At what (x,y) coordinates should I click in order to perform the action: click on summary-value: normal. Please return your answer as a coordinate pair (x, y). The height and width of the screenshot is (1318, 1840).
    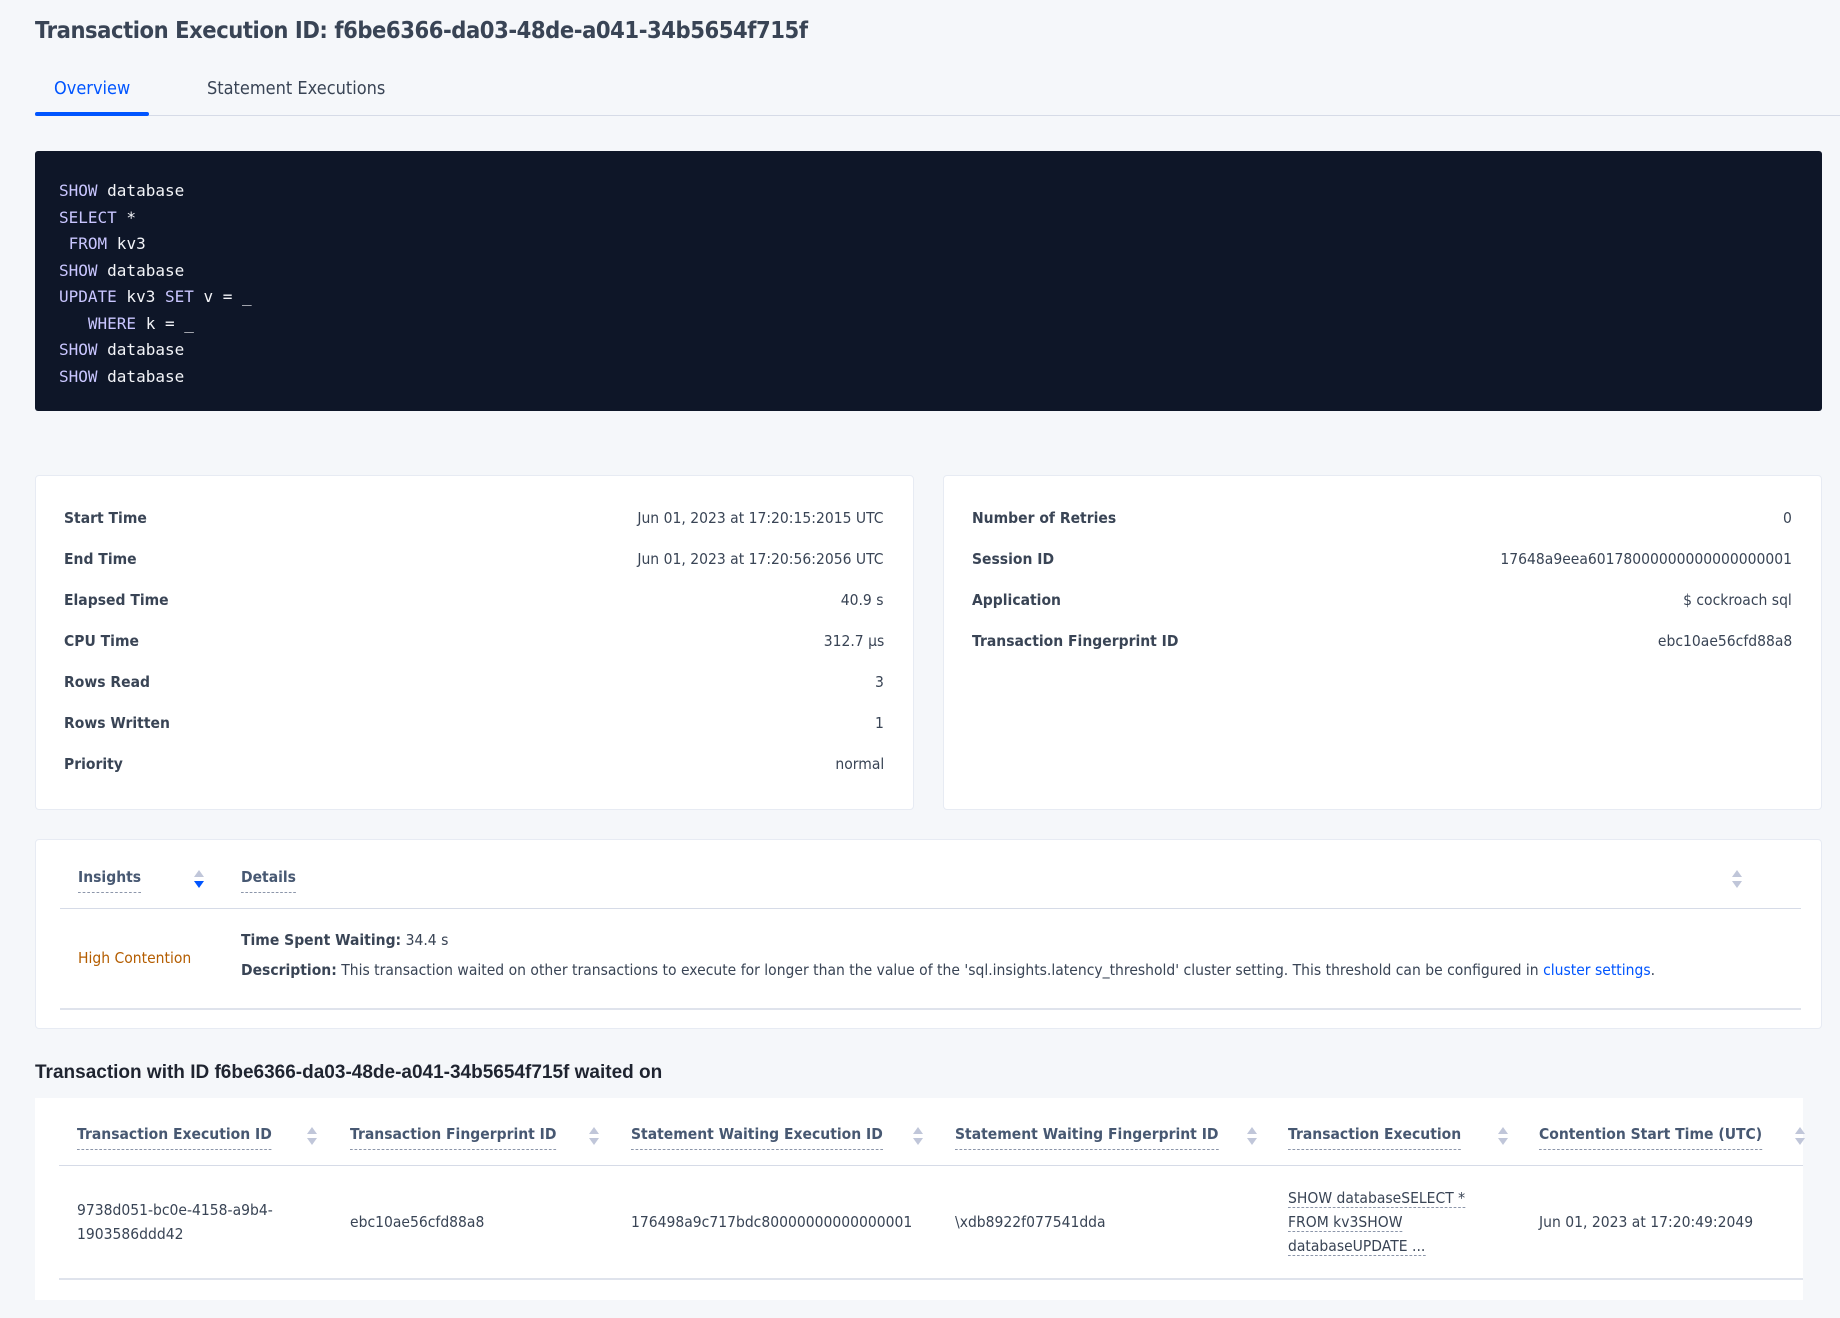
    Looking at the image, I should click on (859, 764).